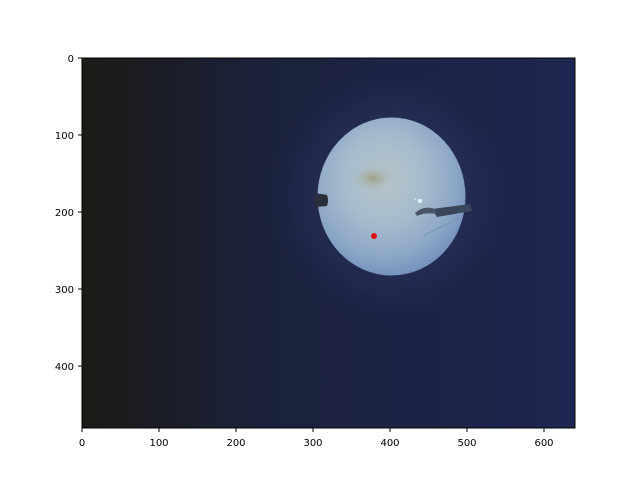  Describe the element at coordinates (420, 201) in the screenshot. I see `instrument-glint` at that location.